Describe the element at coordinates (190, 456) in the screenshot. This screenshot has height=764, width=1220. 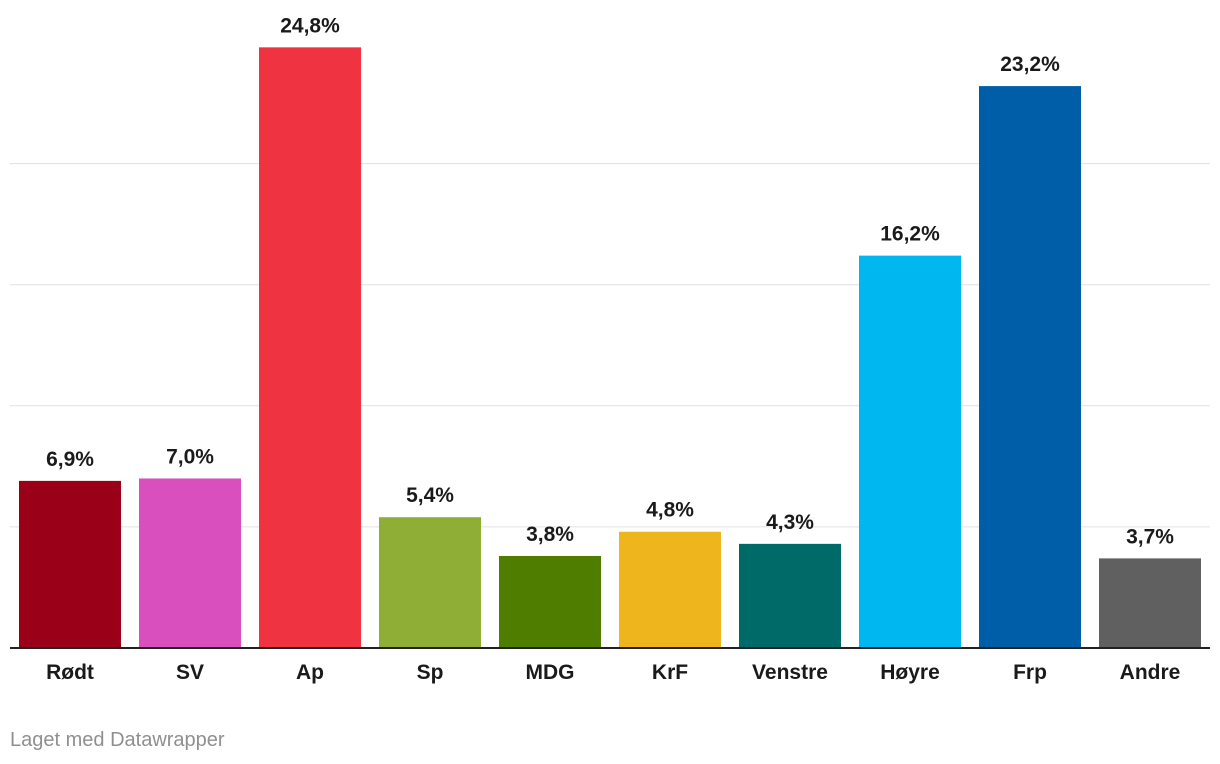
I see `value-label-2: 7,0%` at that location.